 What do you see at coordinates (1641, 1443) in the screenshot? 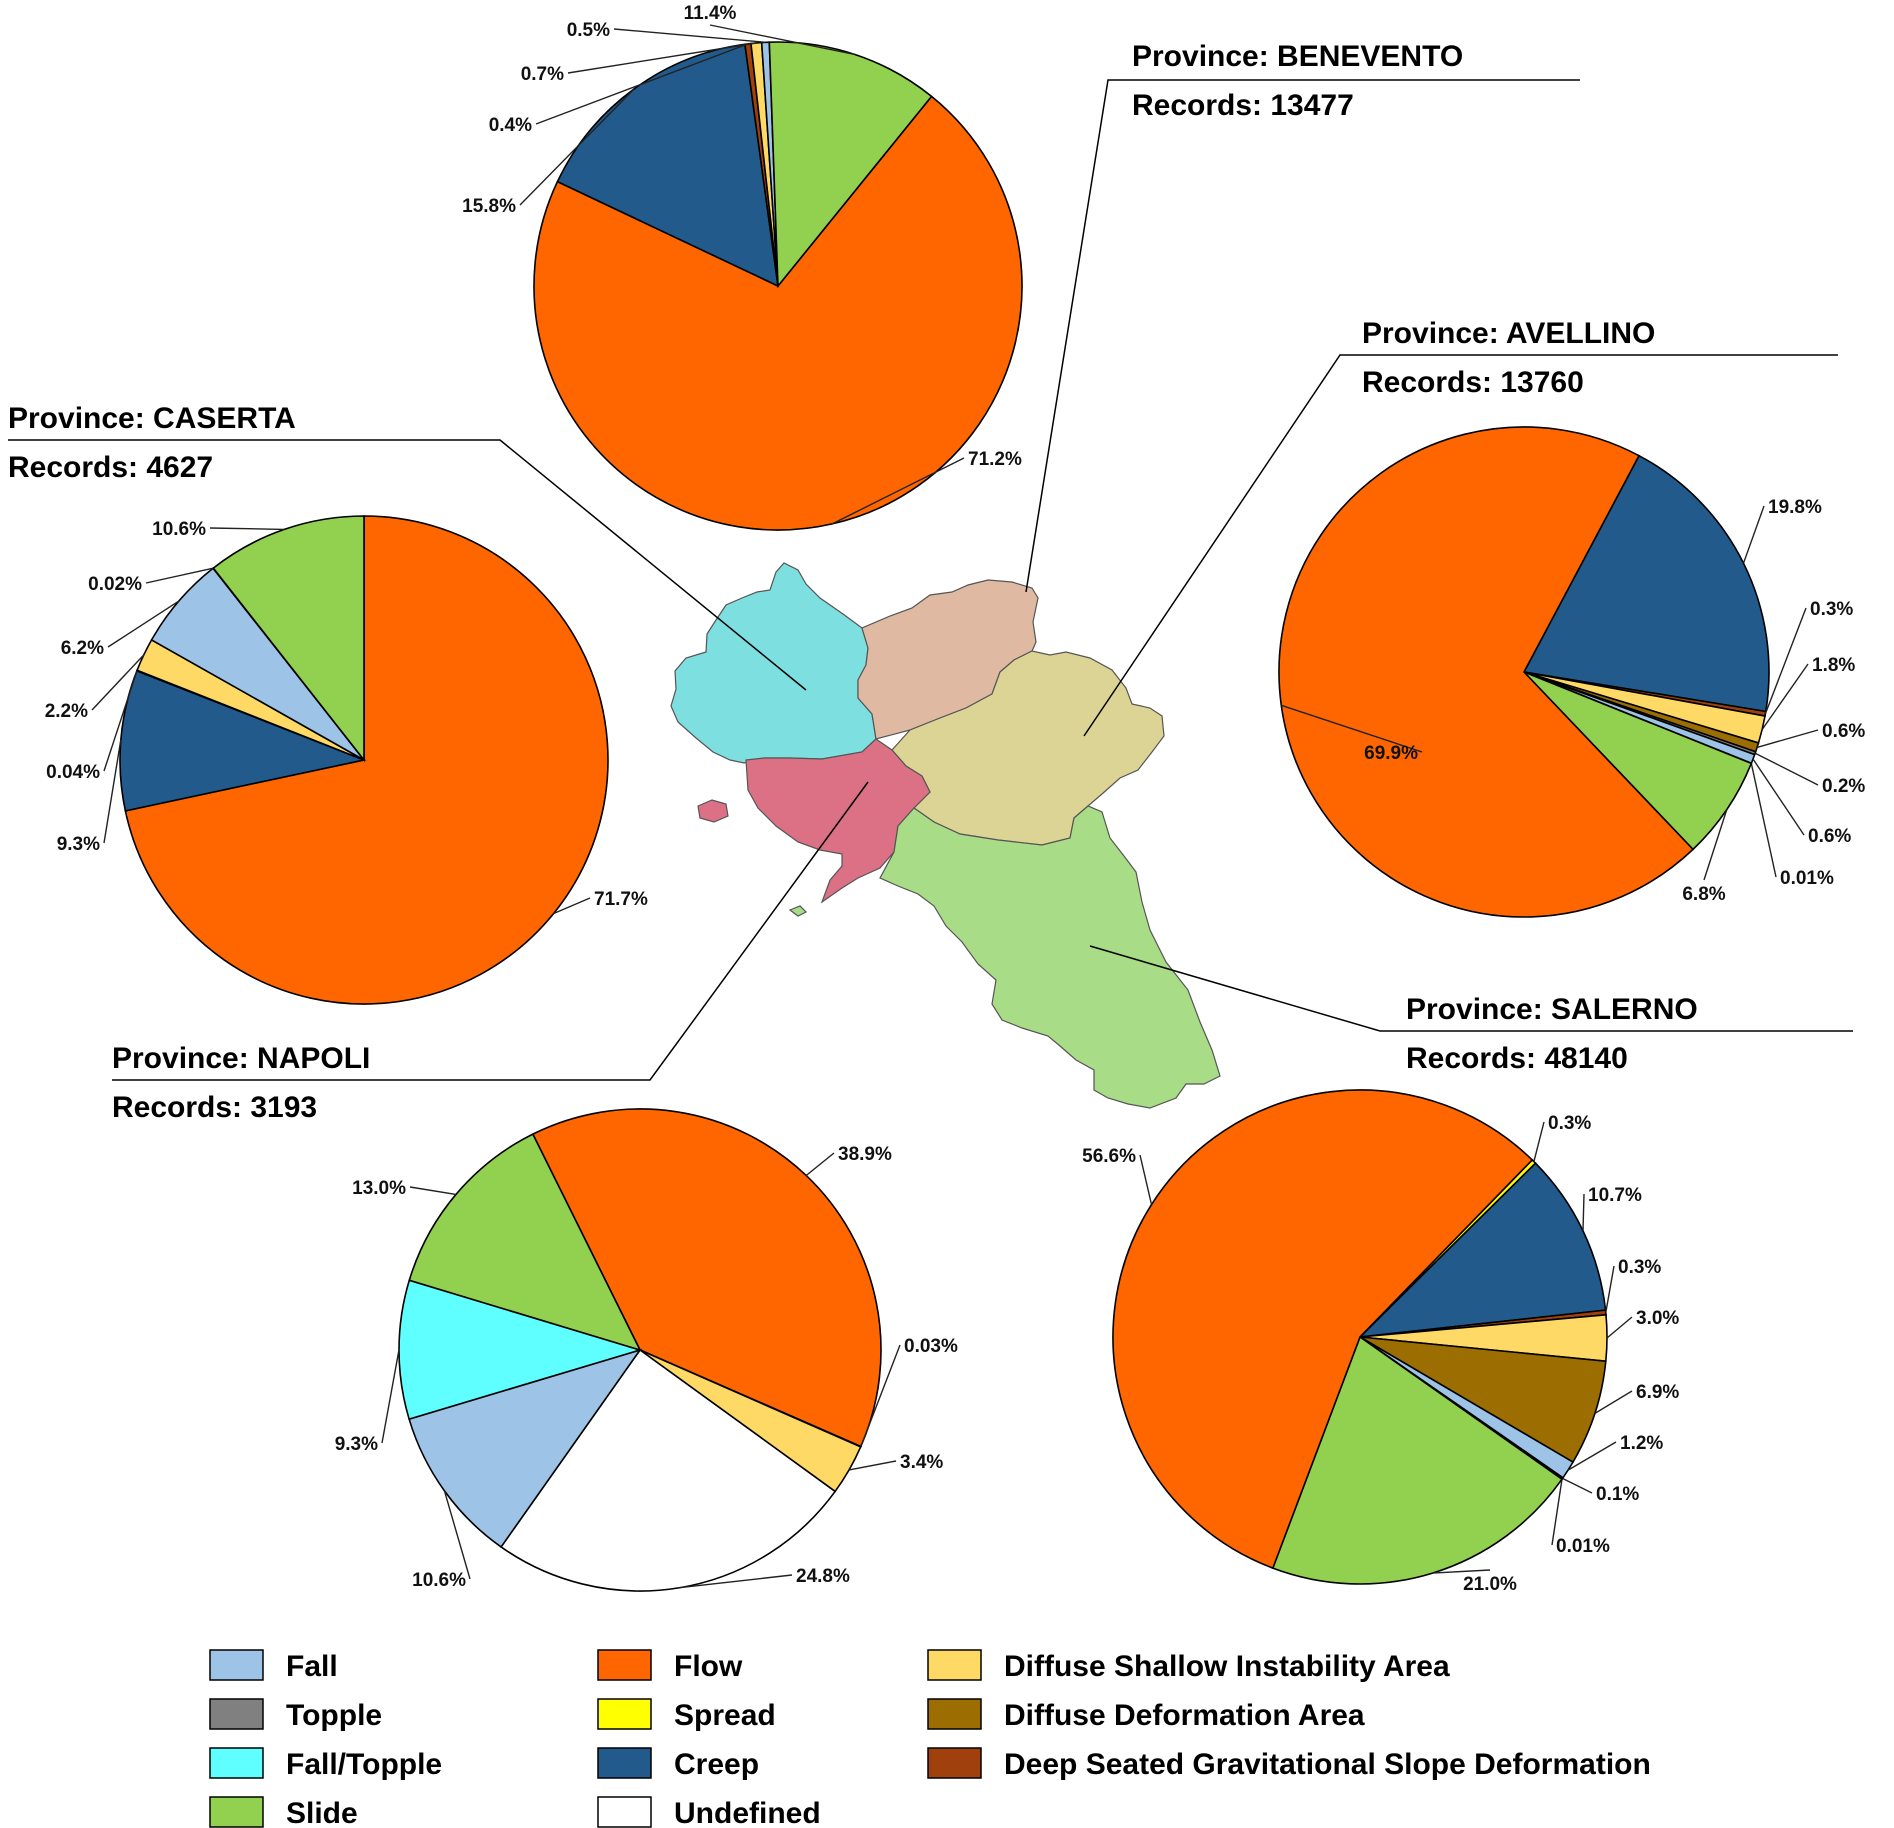
I see `slice-label-fall: 1.2%` at bounding box center [1641, 1443].